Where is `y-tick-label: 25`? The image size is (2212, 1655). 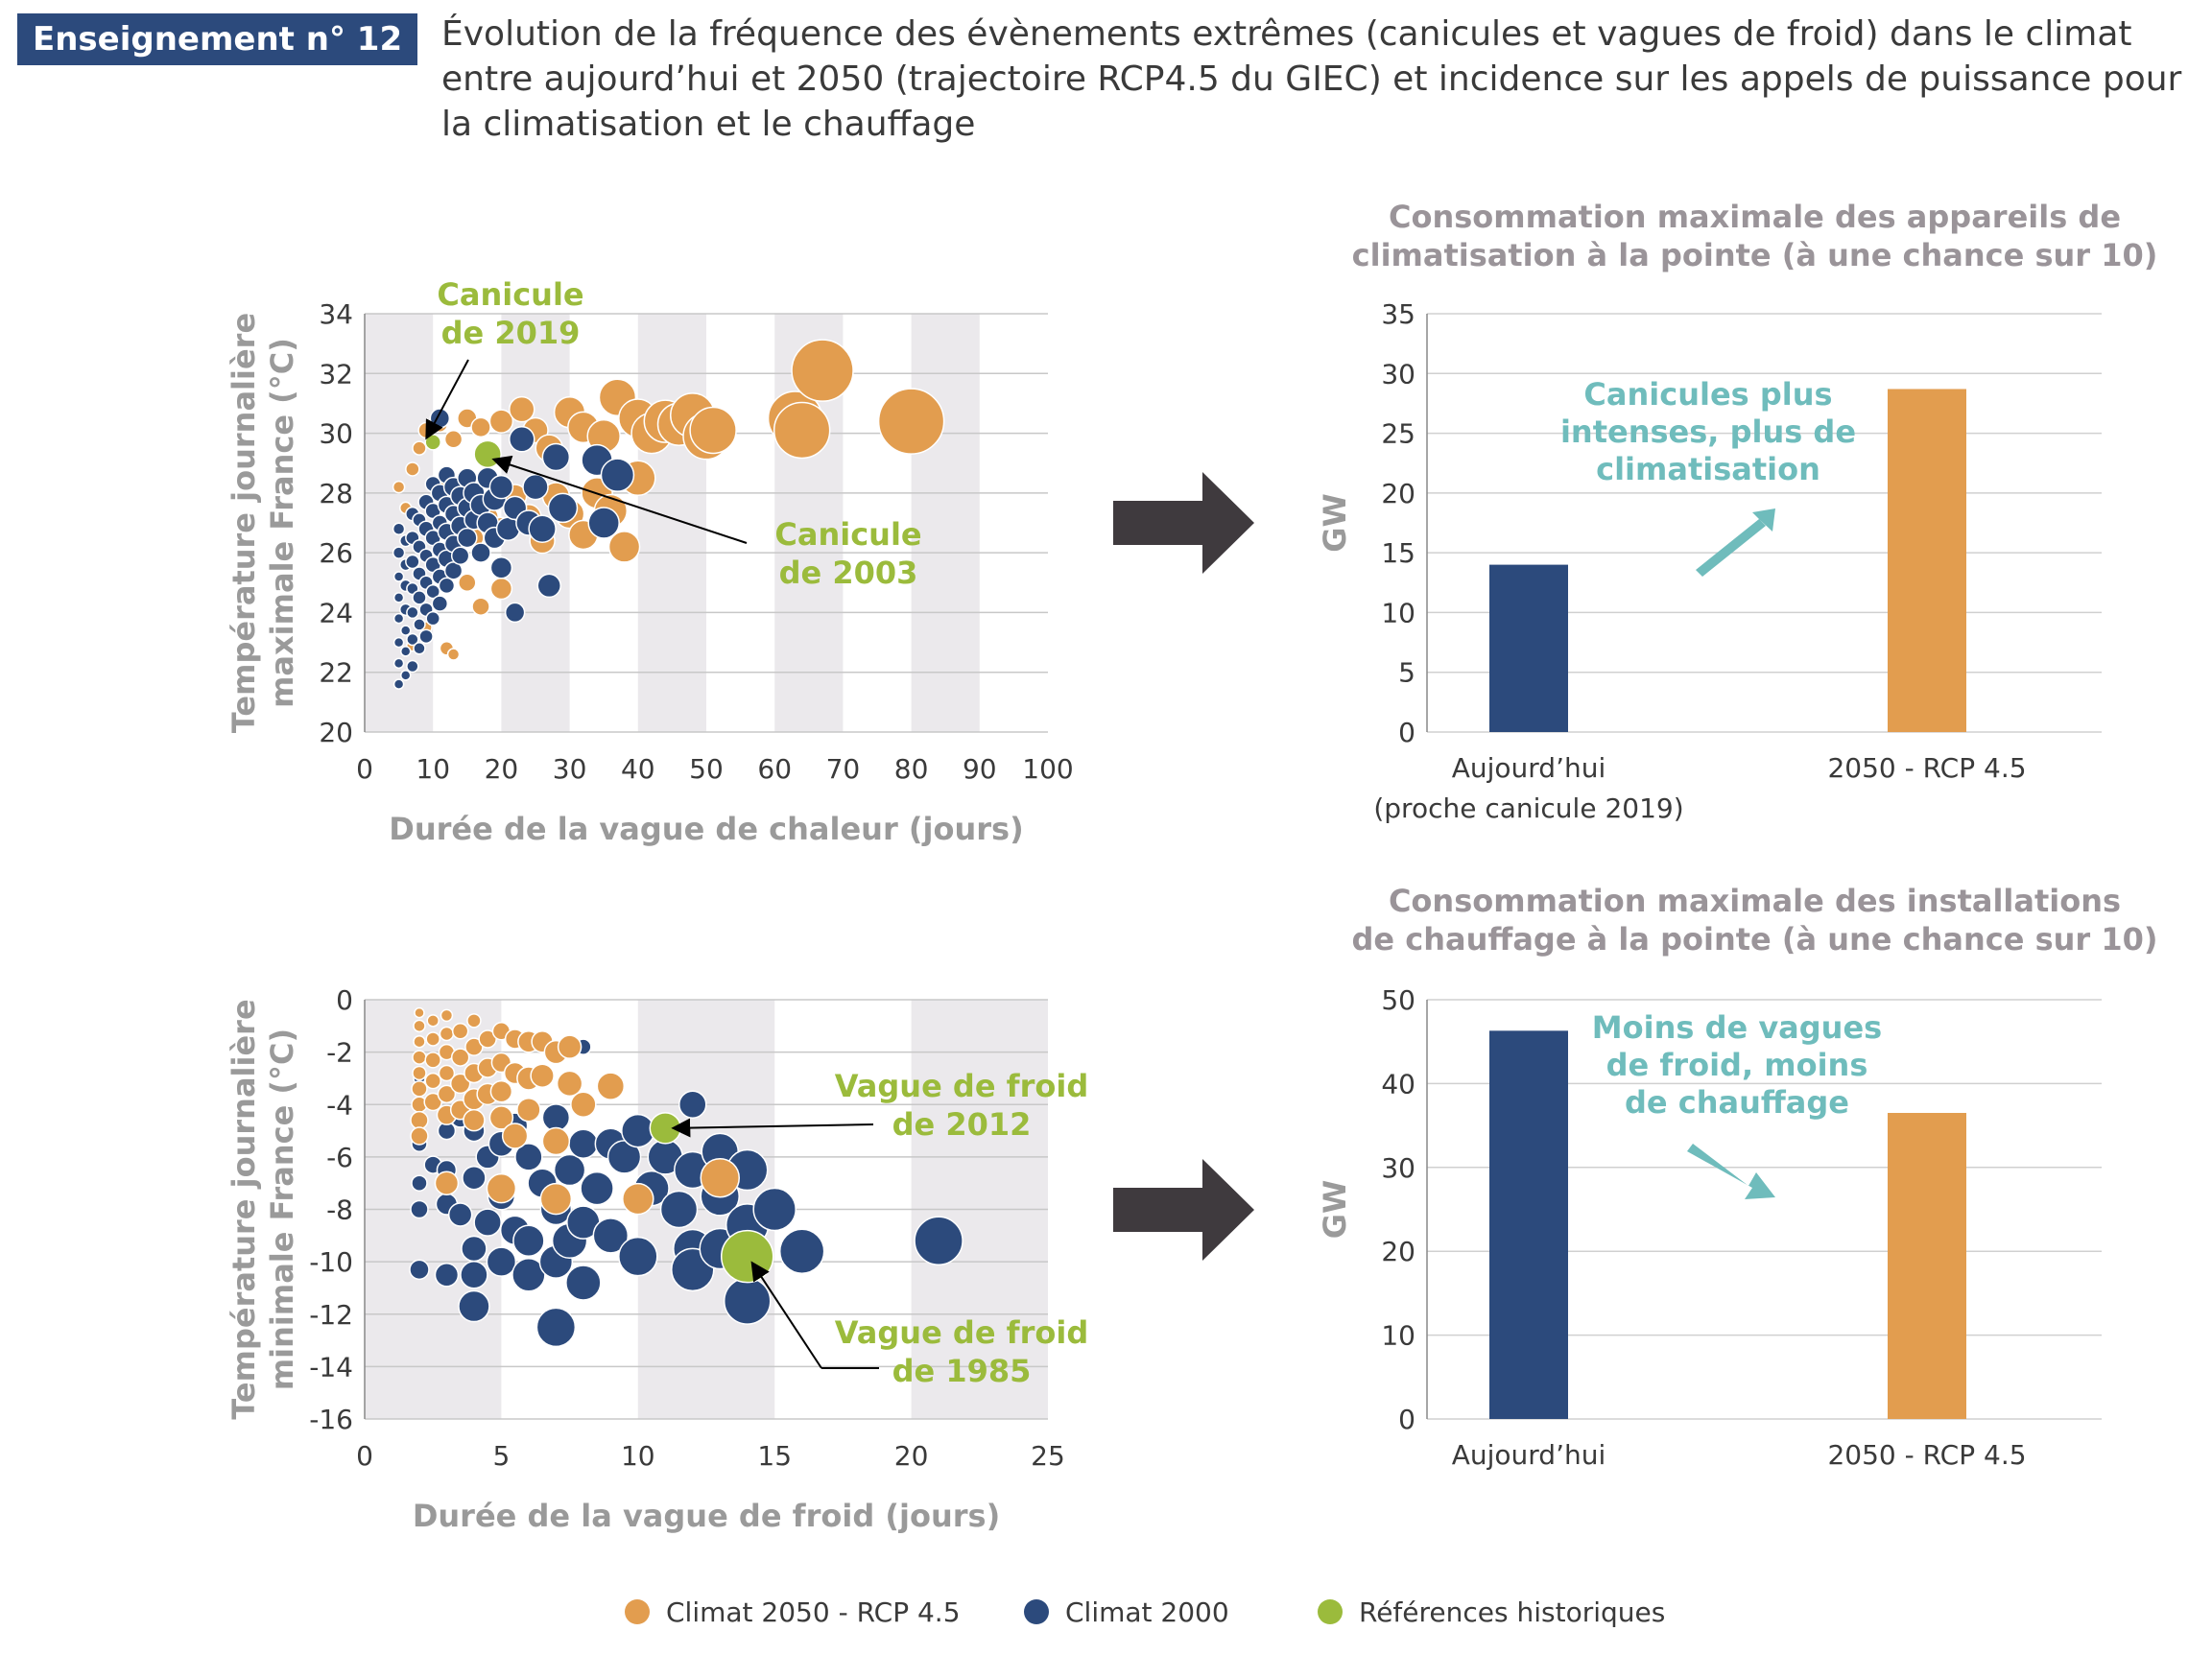 y-tick-label: 25 is located at coordinates (1398, 434).